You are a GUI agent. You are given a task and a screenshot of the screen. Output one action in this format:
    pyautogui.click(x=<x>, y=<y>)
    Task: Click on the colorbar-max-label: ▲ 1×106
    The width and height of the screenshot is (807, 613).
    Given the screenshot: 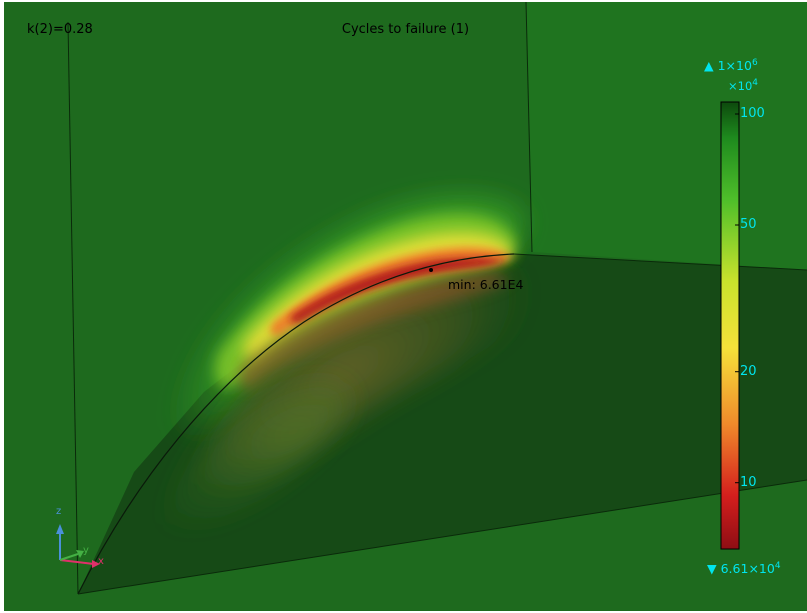 What is the action you would take?
    pyautogui.click(x=731, y=65)
    